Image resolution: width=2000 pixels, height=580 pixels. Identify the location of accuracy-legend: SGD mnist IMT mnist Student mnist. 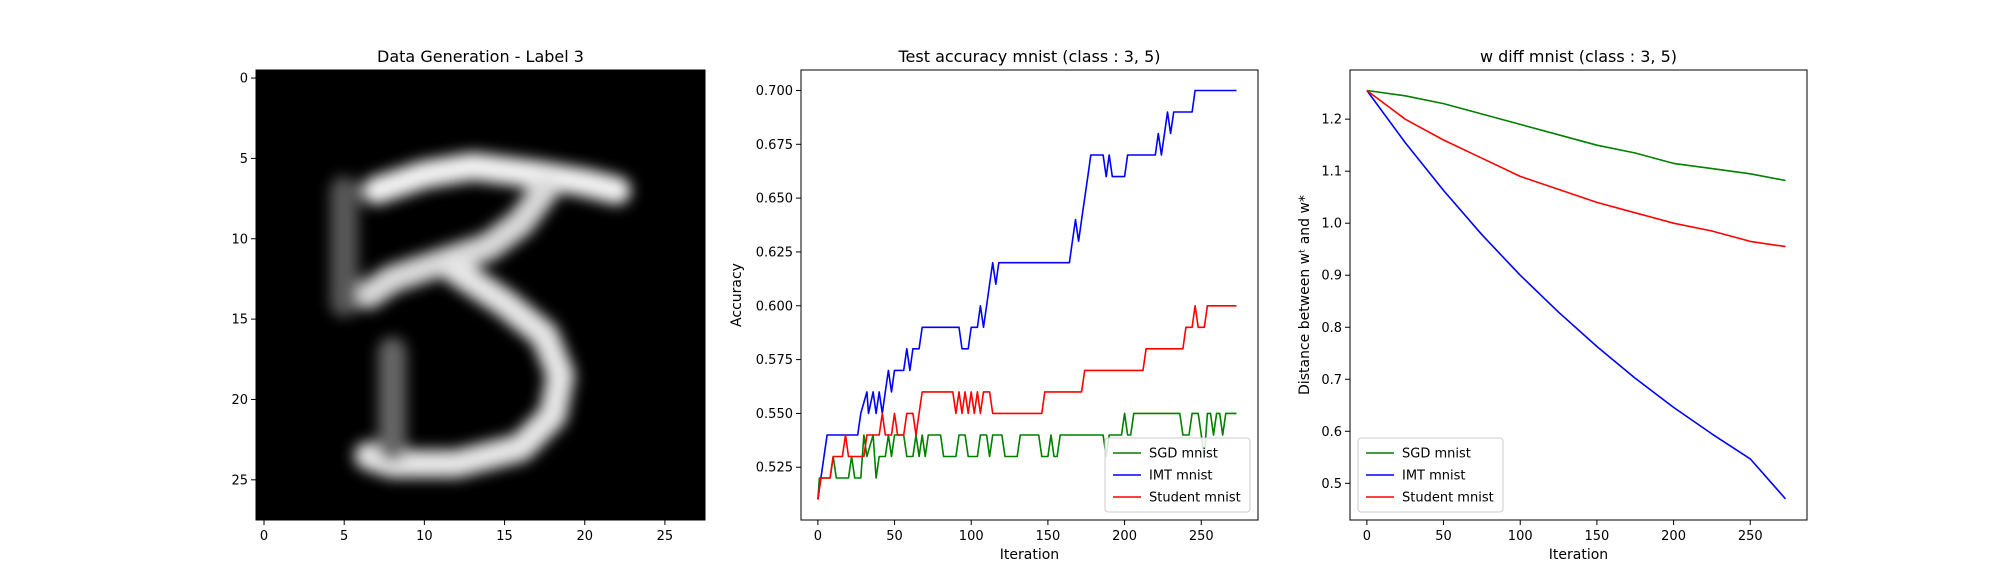
(1177, 475).